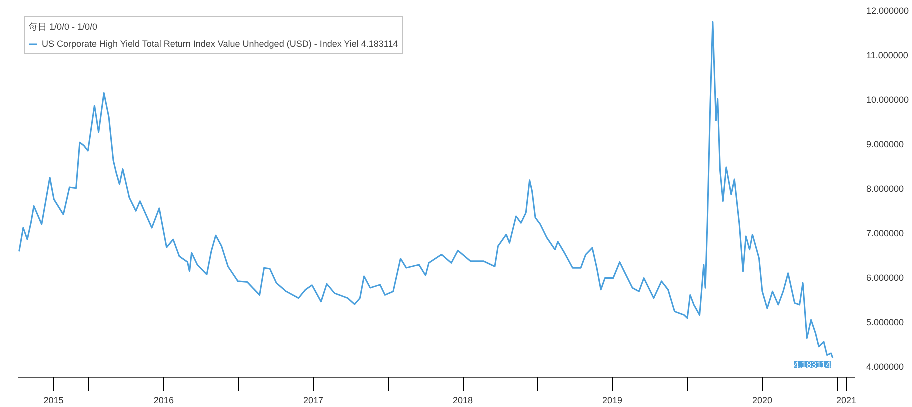 This screenshot has width=912, height=407. I want to click on y-tick-label: 4.000000, so click(885, 367).